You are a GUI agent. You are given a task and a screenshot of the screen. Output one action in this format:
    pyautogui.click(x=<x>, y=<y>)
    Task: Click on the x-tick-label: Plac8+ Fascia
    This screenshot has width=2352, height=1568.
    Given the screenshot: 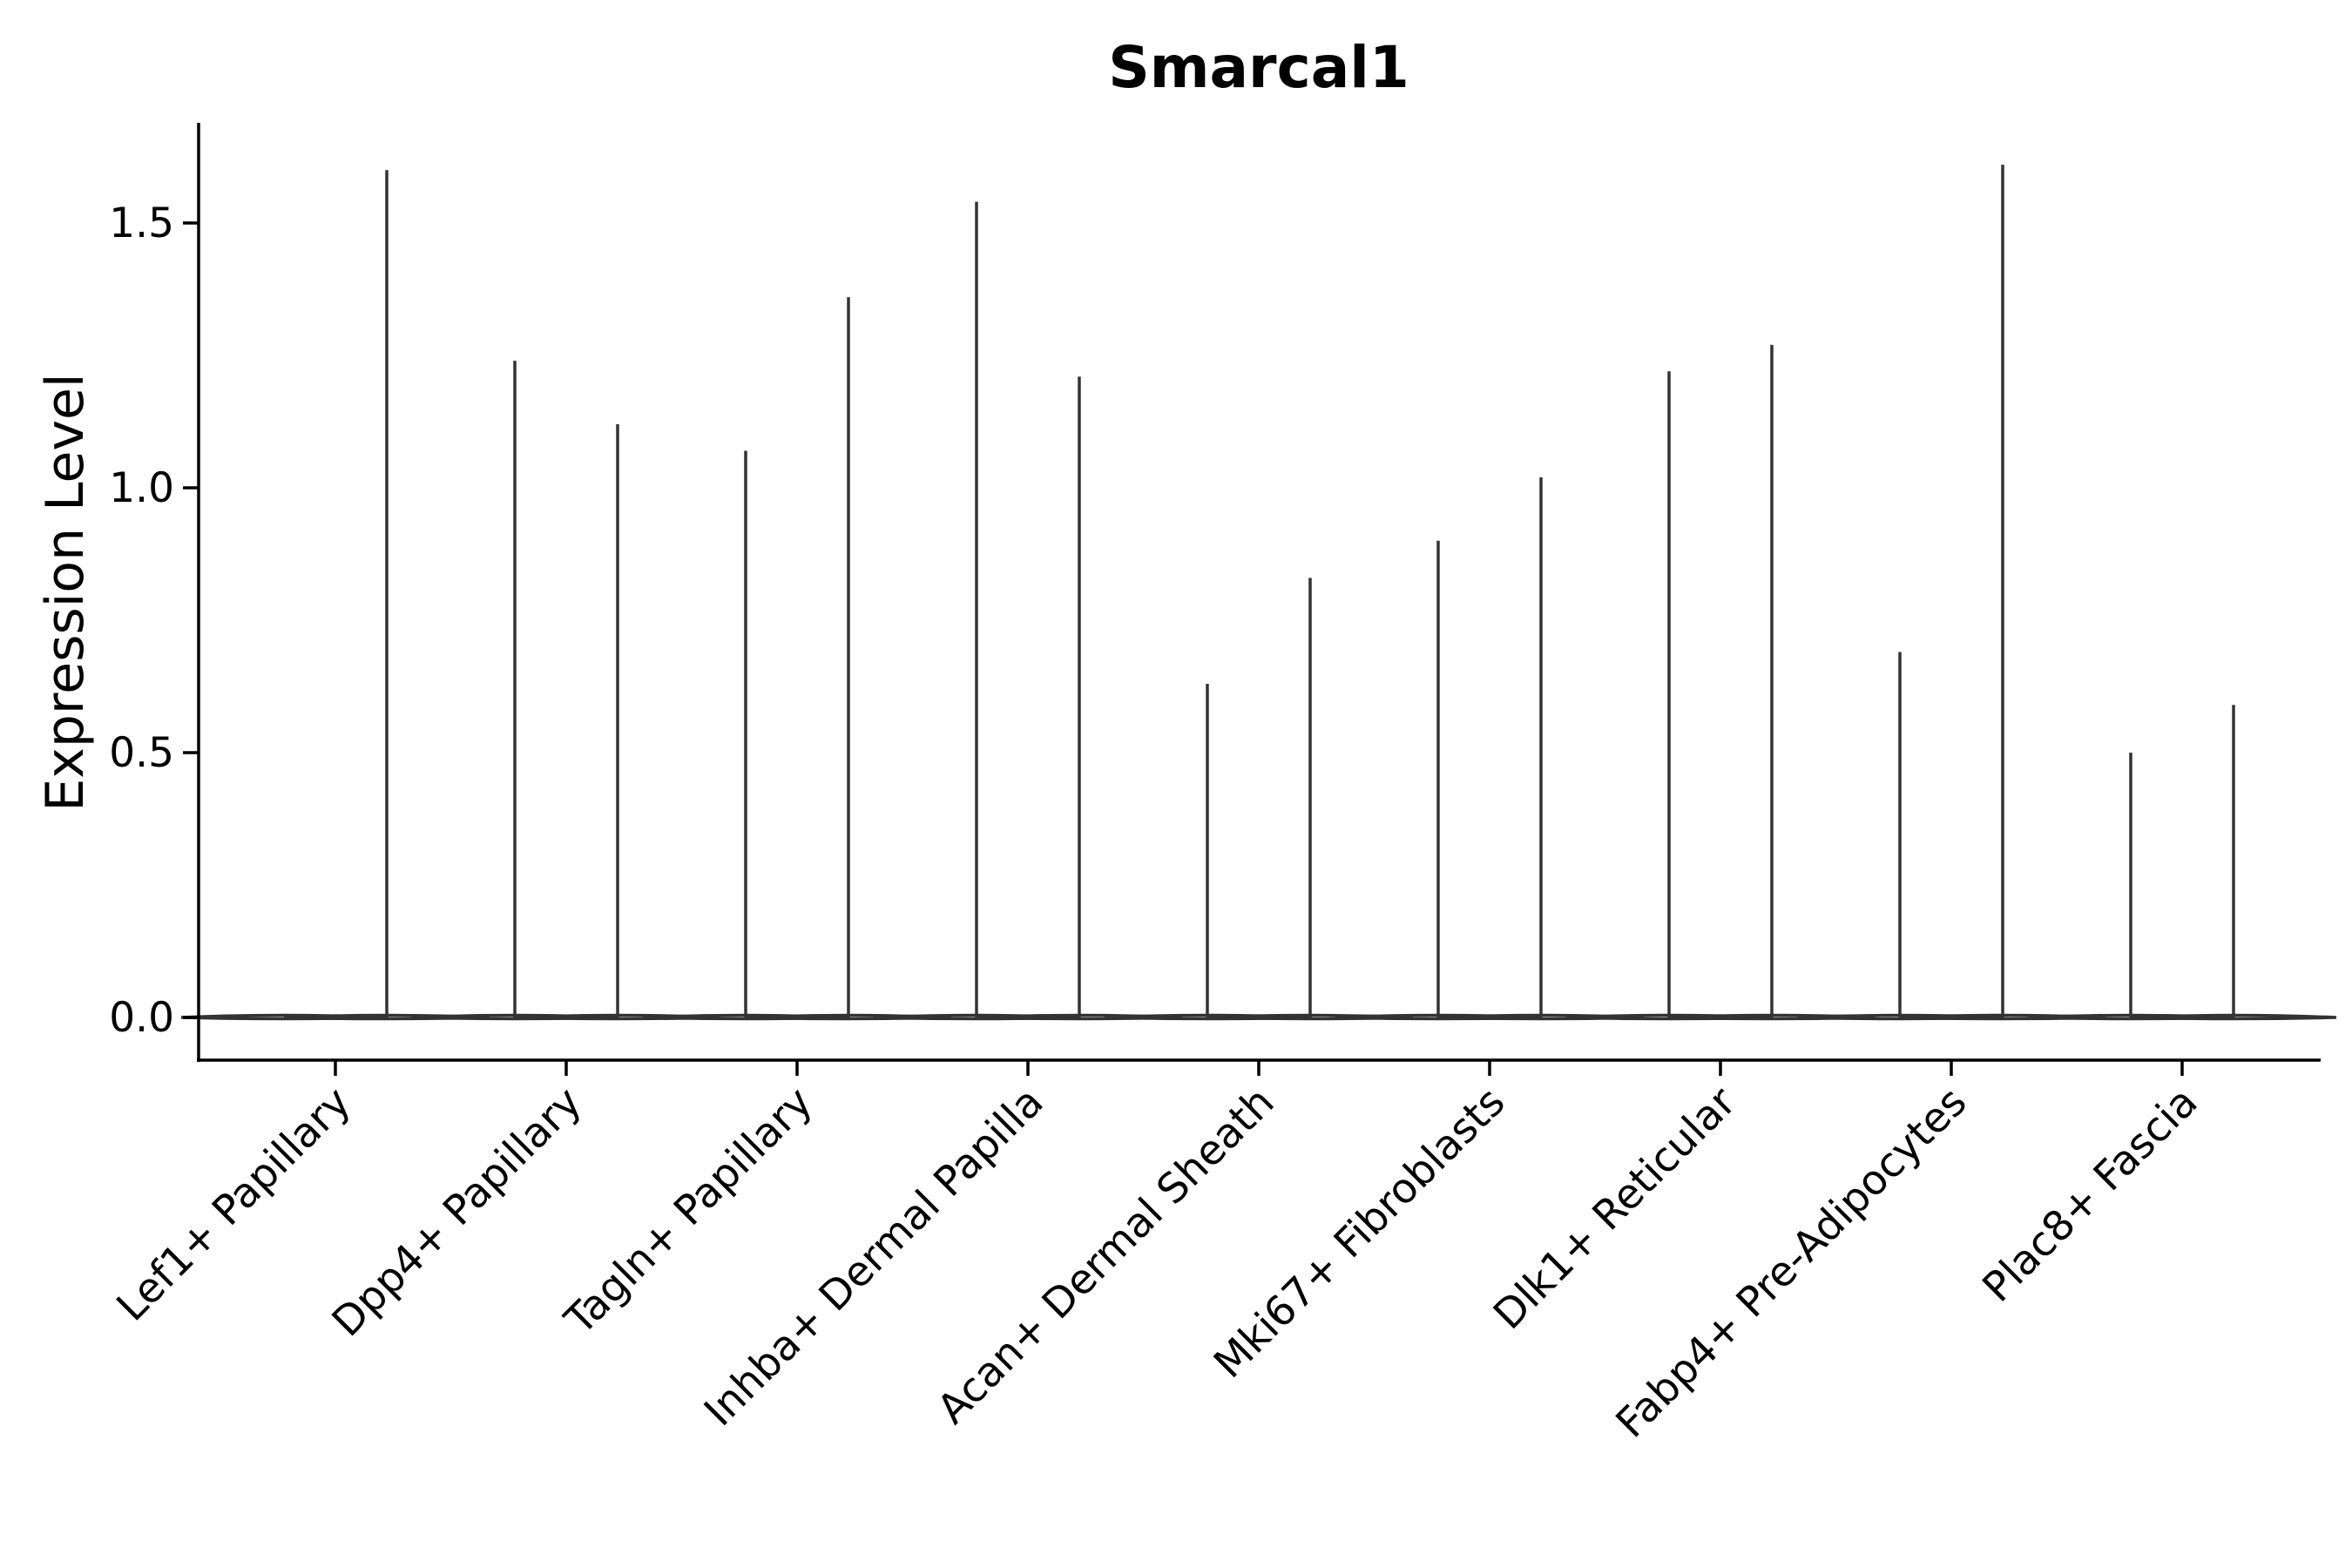 What is the action you would take?
    pyautogui.click(x=2090, y=1195)
    